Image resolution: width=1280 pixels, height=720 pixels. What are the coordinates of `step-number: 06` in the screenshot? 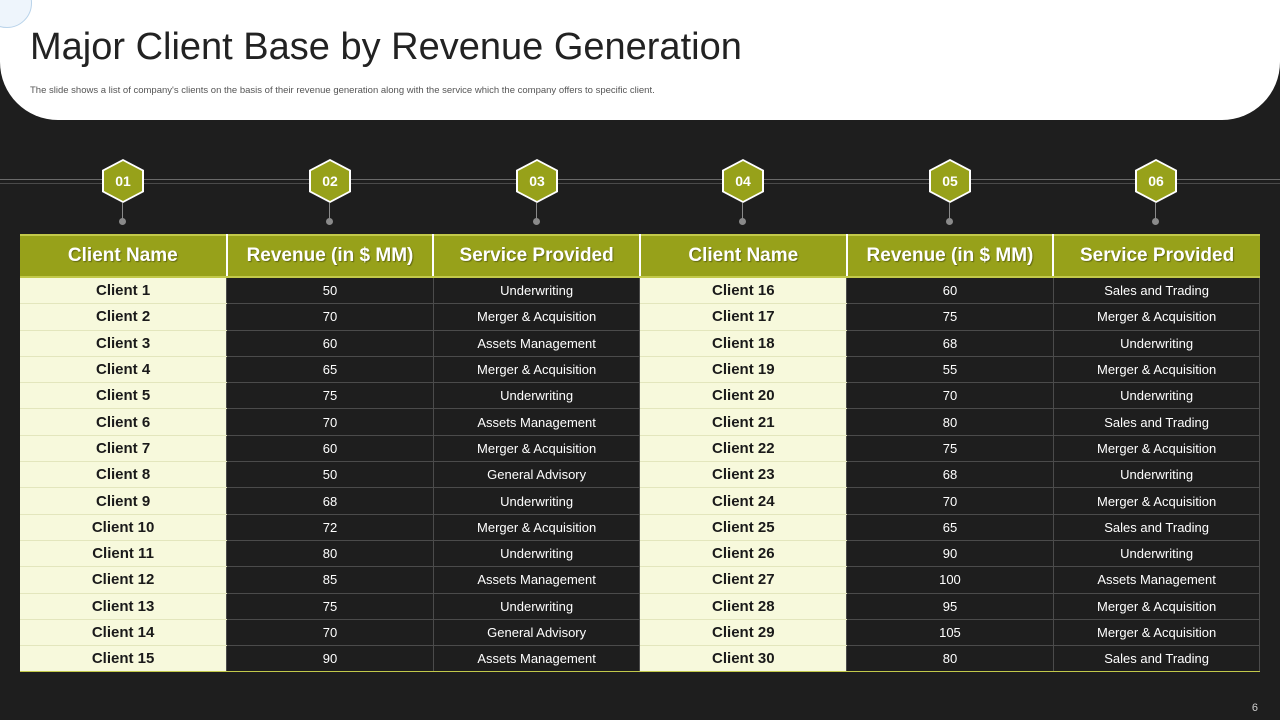 It's located at (1156, 181).